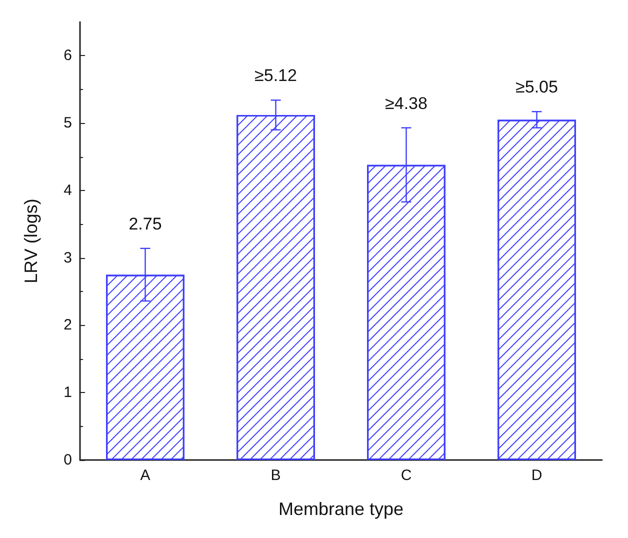  What do you see at coordinates (406, 475) in the screenshot?
I see `x-tick-label: C` at bounding box center [406, 475].